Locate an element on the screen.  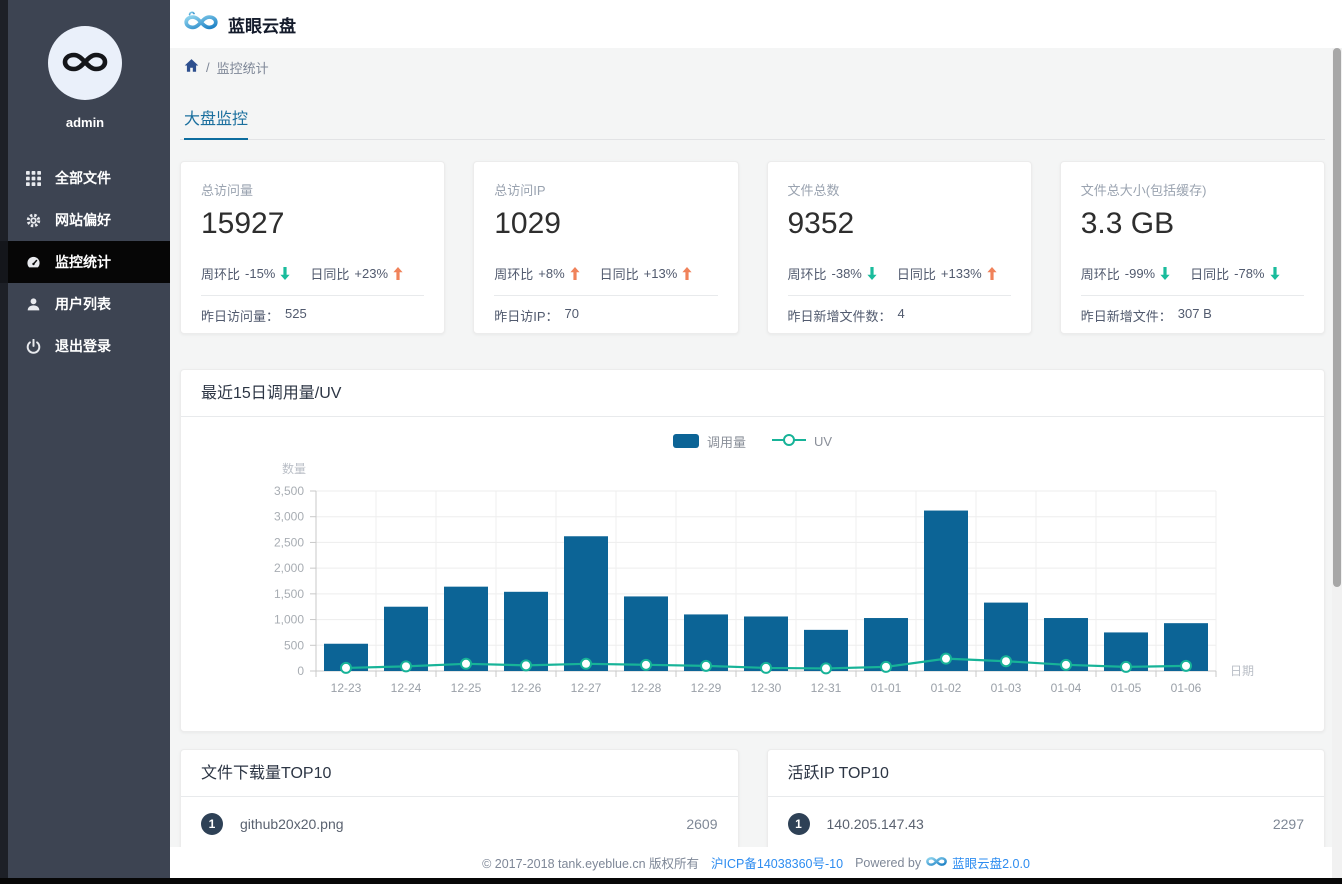
sidebar-item-monitoring-stats: 监控统计 is located at coordinates (85, 262).